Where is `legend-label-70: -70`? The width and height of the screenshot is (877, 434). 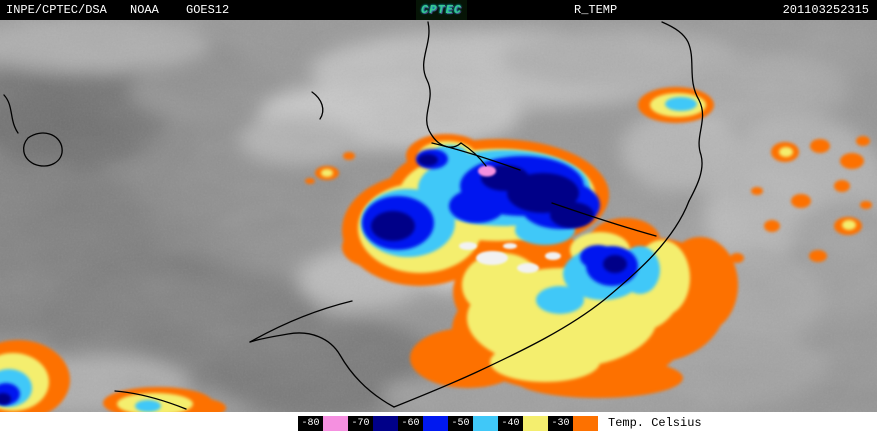 legend-label-70: -70 is located at coordinates (360, 423).